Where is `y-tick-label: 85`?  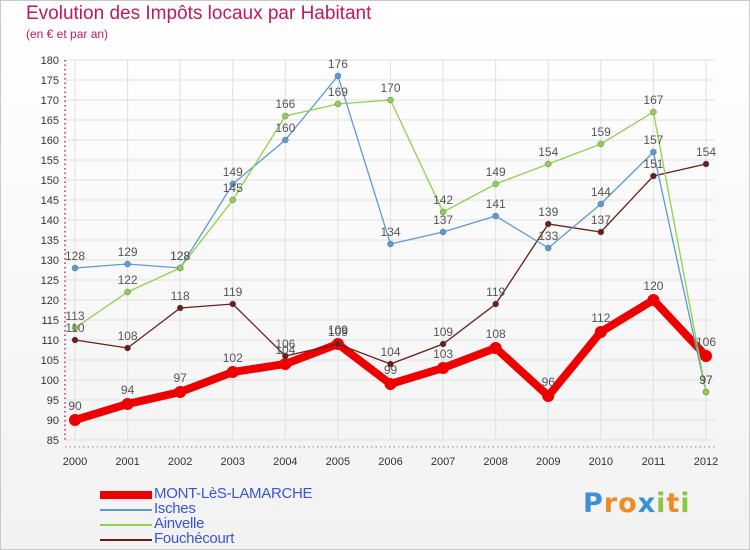 y-tick-label: 85 is located at coordinates (53, 441).